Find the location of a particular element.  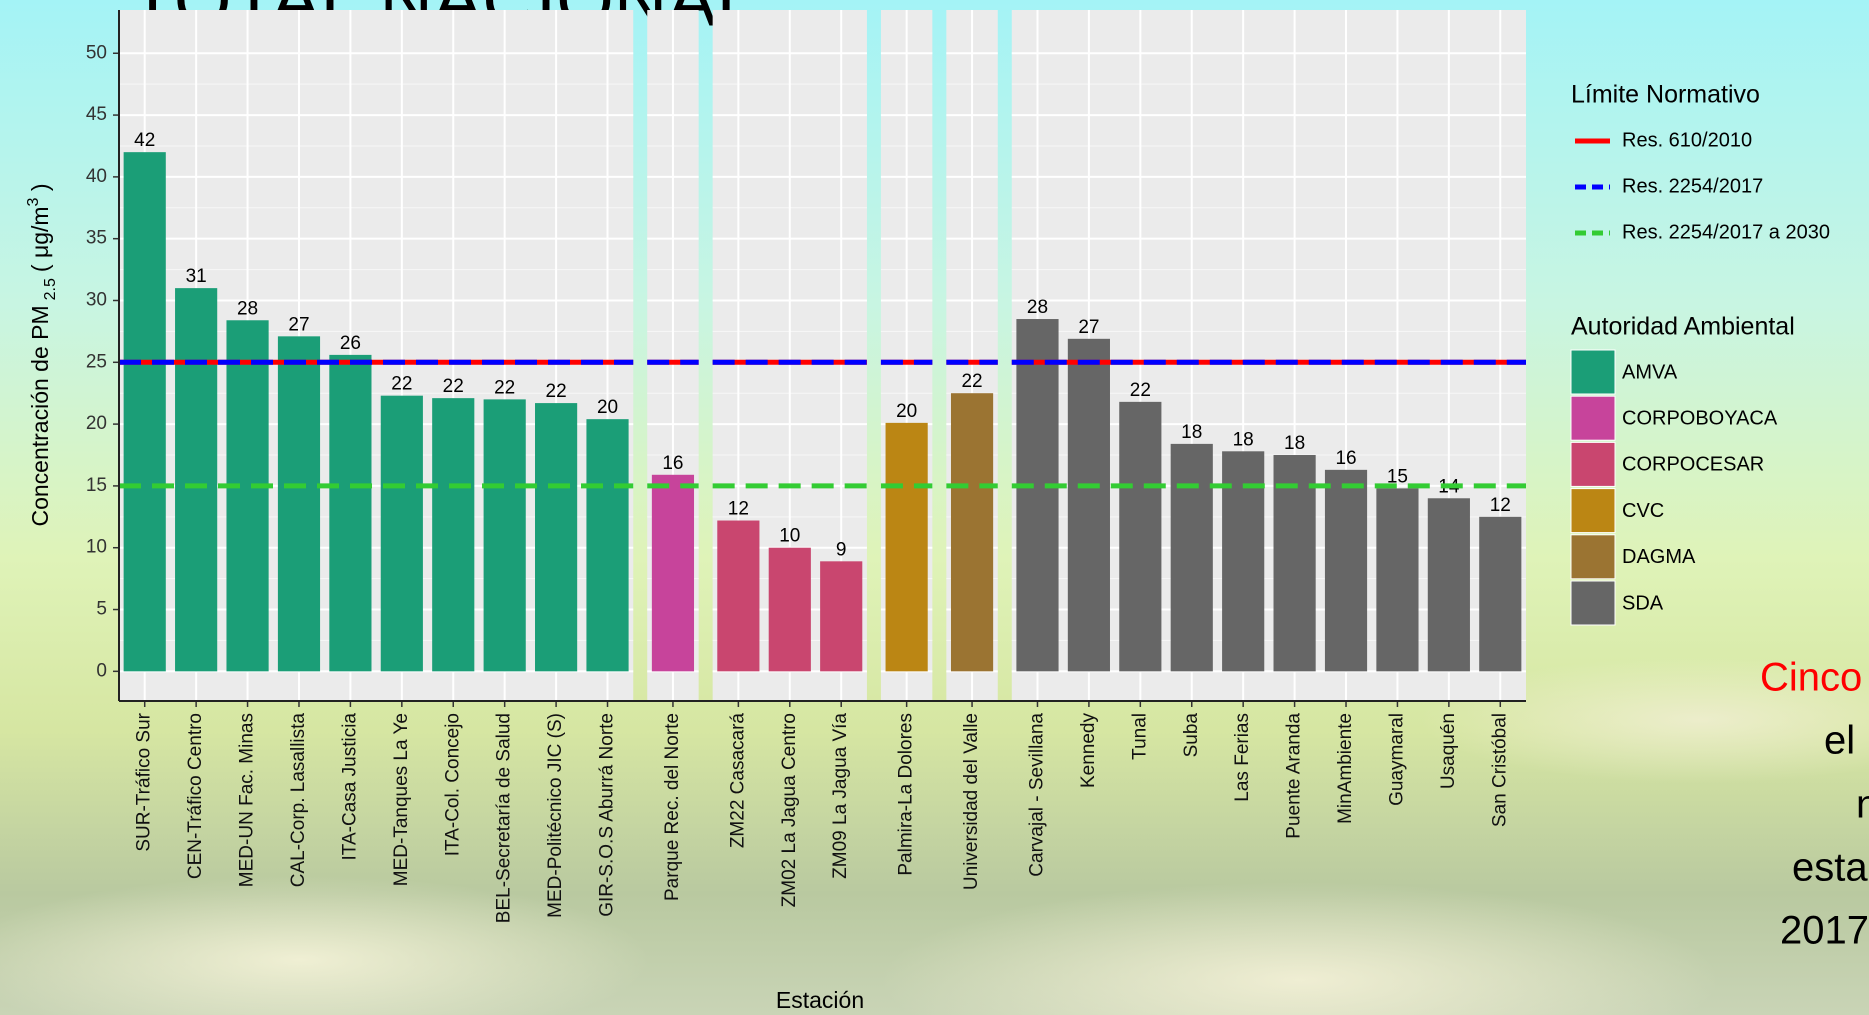

x-tick-label: ITA-Casa Justicia is located at coordinates (349, 787).